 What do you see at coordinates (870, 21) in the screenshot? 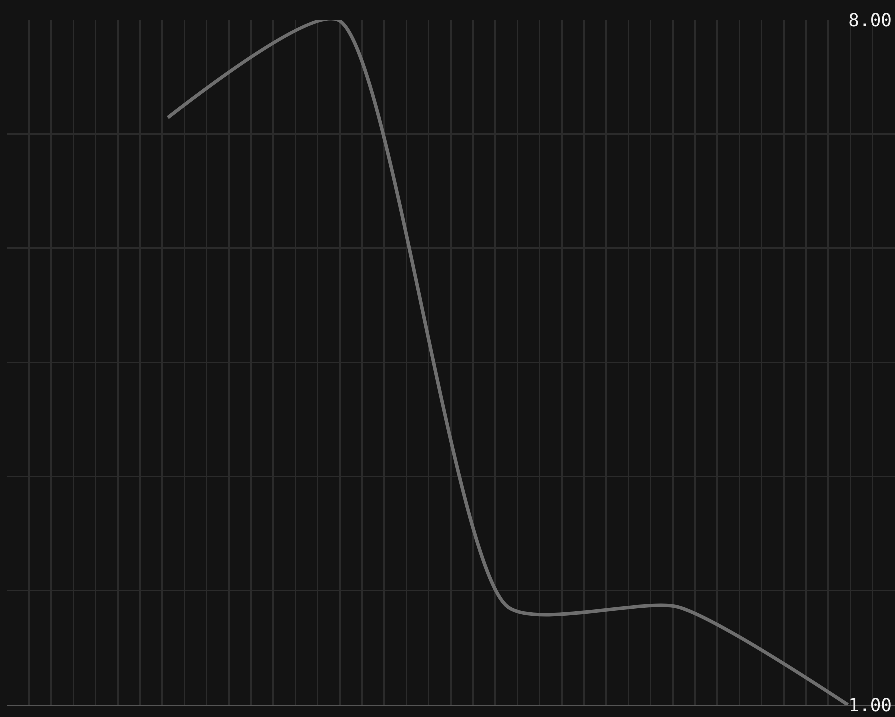
I see `y-tick-label: 8.00` at bounding box center [870, 21].